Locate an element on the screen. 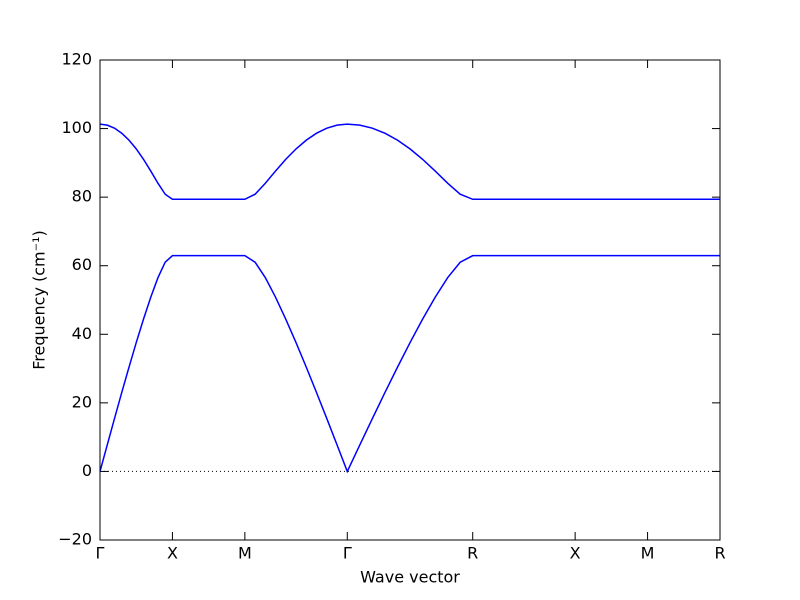  y-tick-label: 40 is located at coordinates (82, 333).